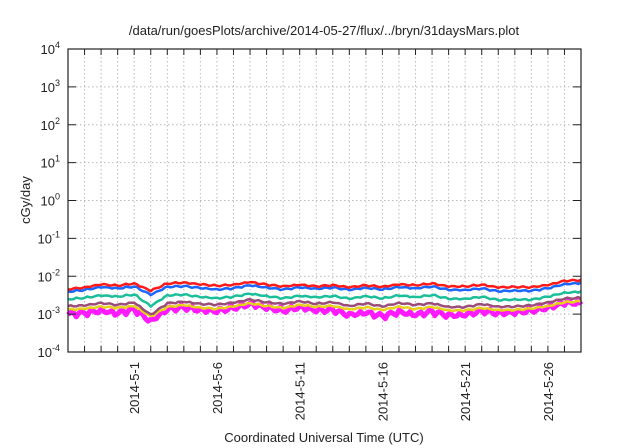 The height and width of the screenshot is (448, 640). Describe the element at coordinates (134, 388) in the screenshot. I see `x-tick-label: 2014-5-1` at that location.